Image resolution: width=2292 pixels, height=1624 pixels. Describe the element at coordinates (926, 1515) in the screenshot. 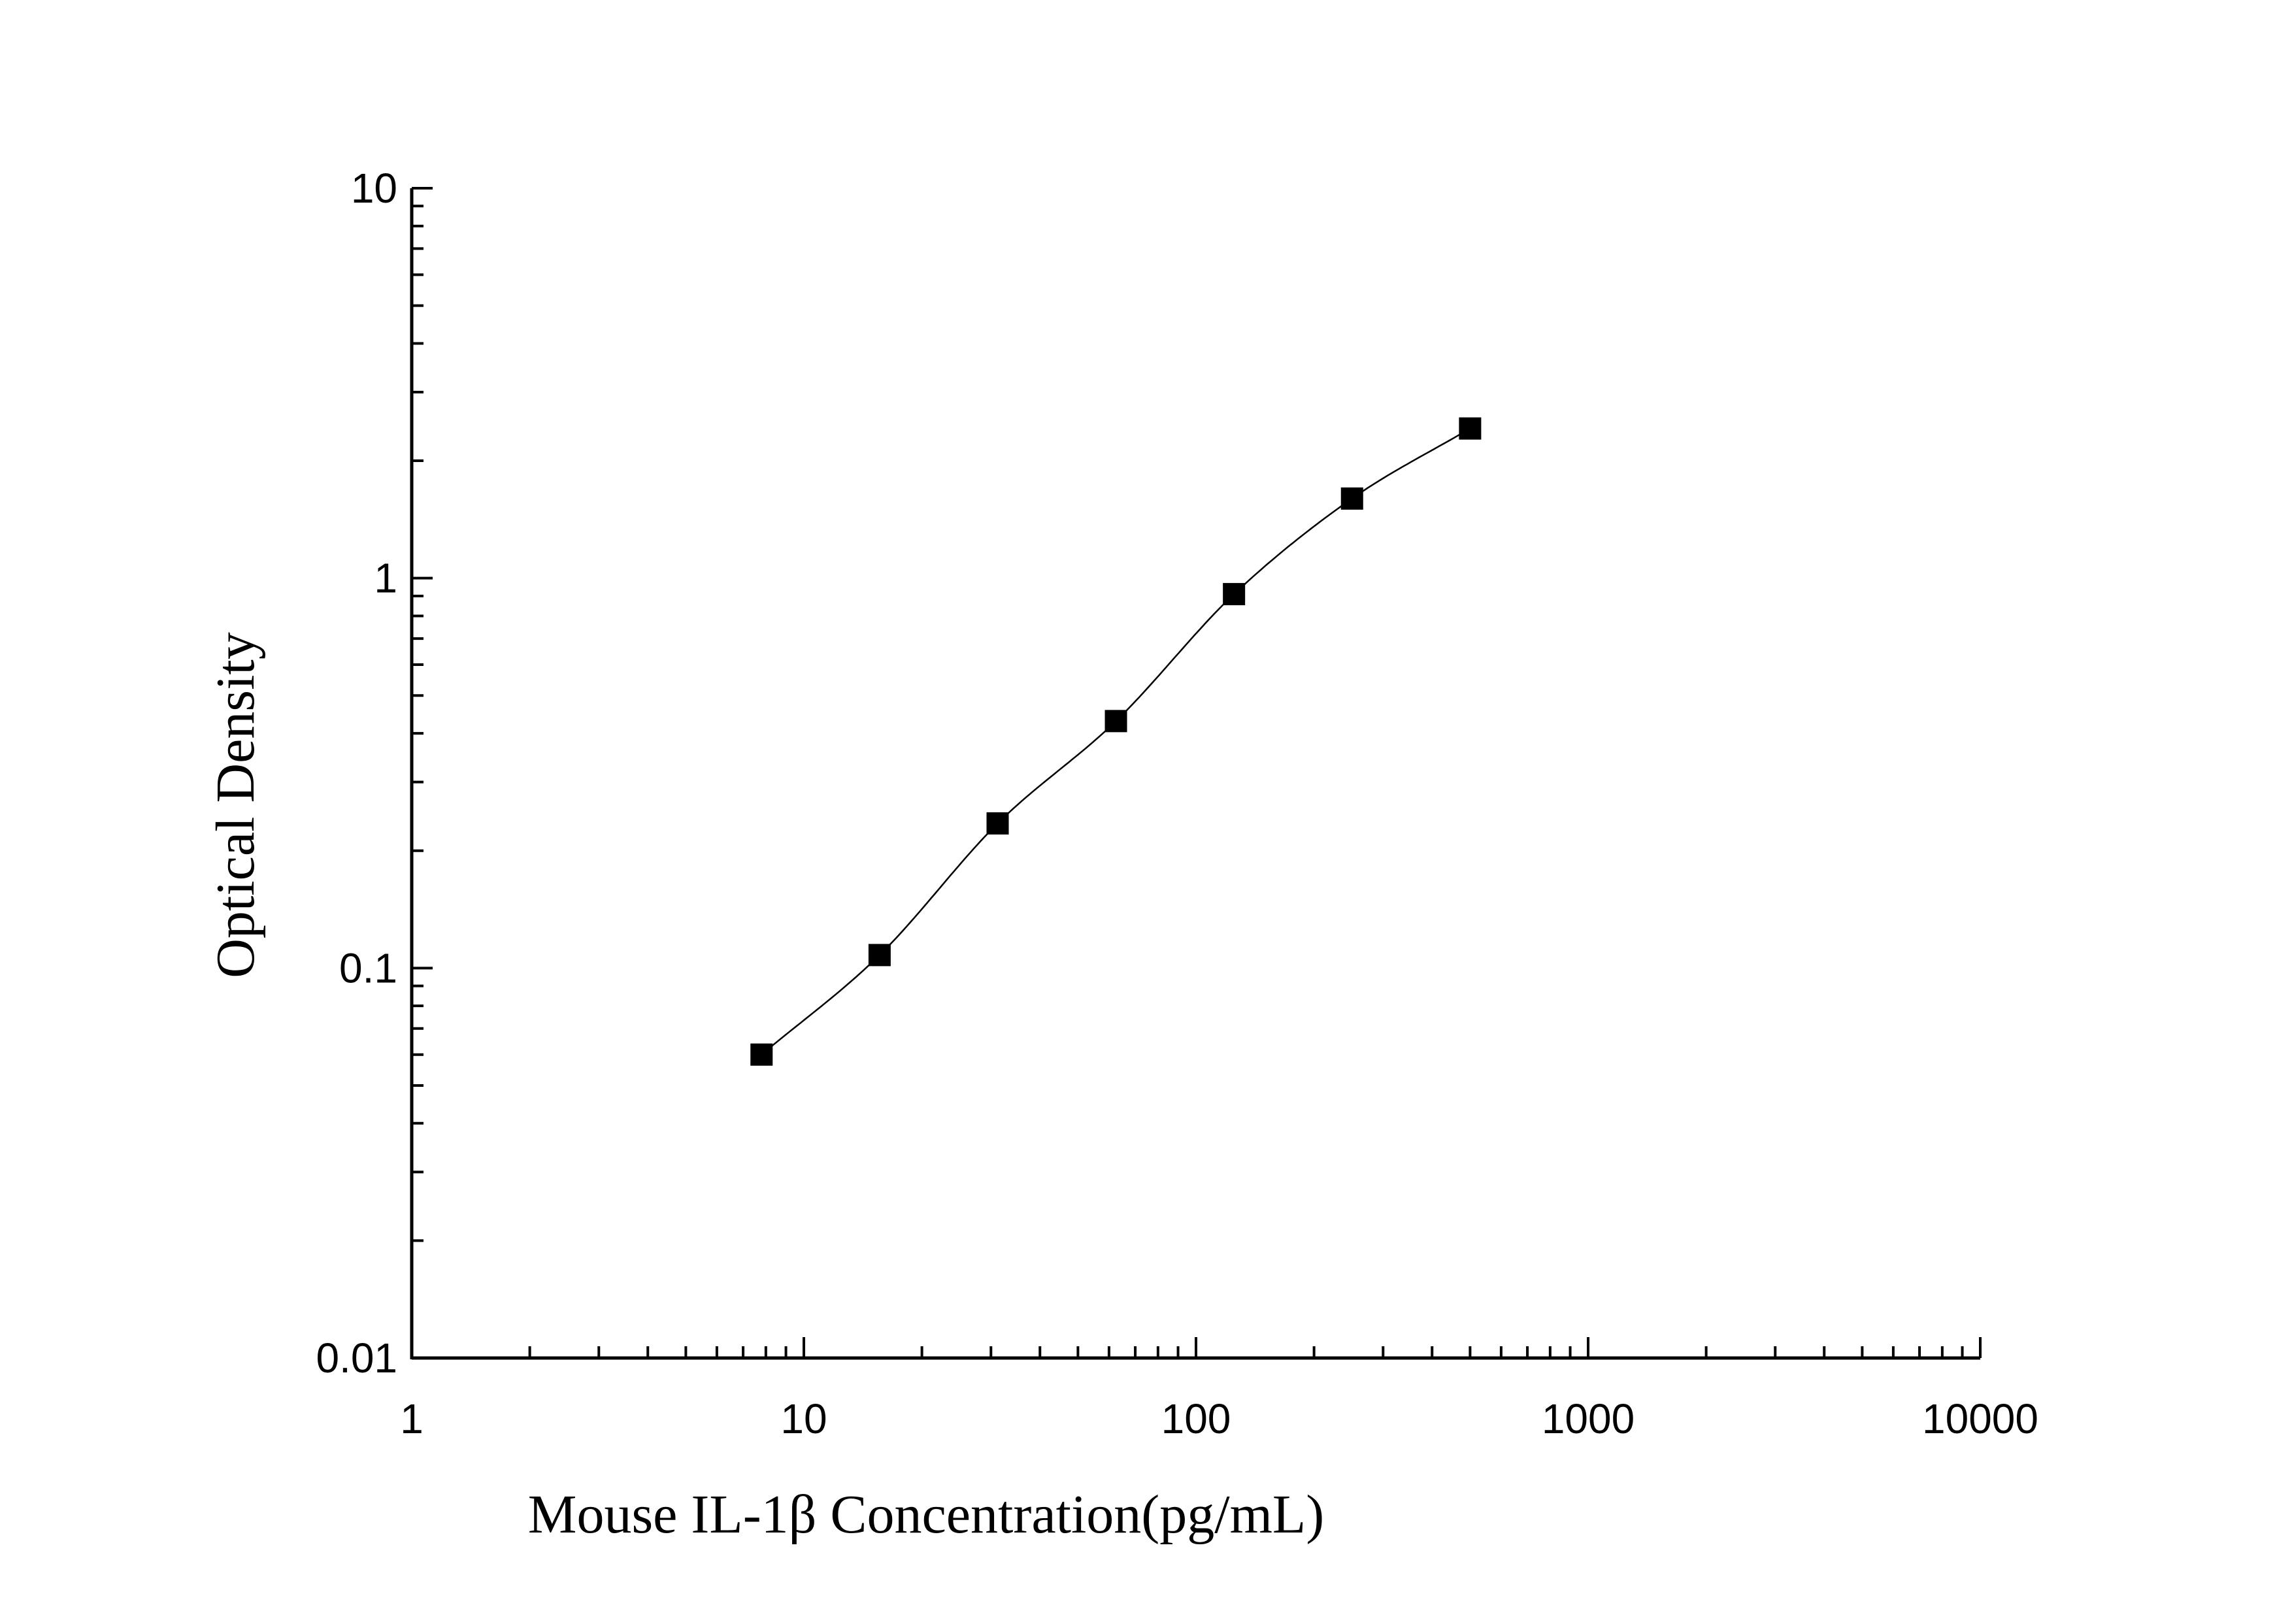

I see `x-axis-label: Mouse IL-1β Concentration(pg/mL)` at that location.